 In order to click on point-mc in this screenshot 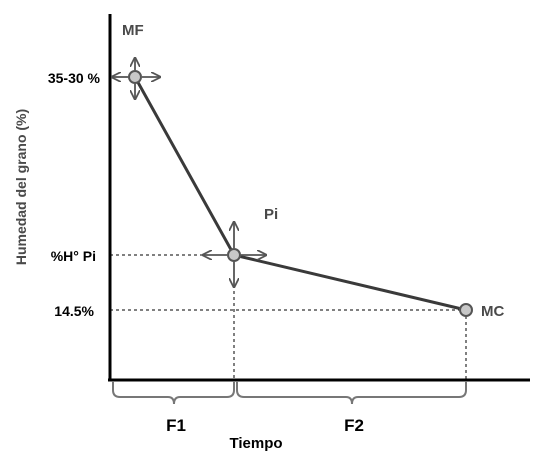, I will do `click(466, 310)`.